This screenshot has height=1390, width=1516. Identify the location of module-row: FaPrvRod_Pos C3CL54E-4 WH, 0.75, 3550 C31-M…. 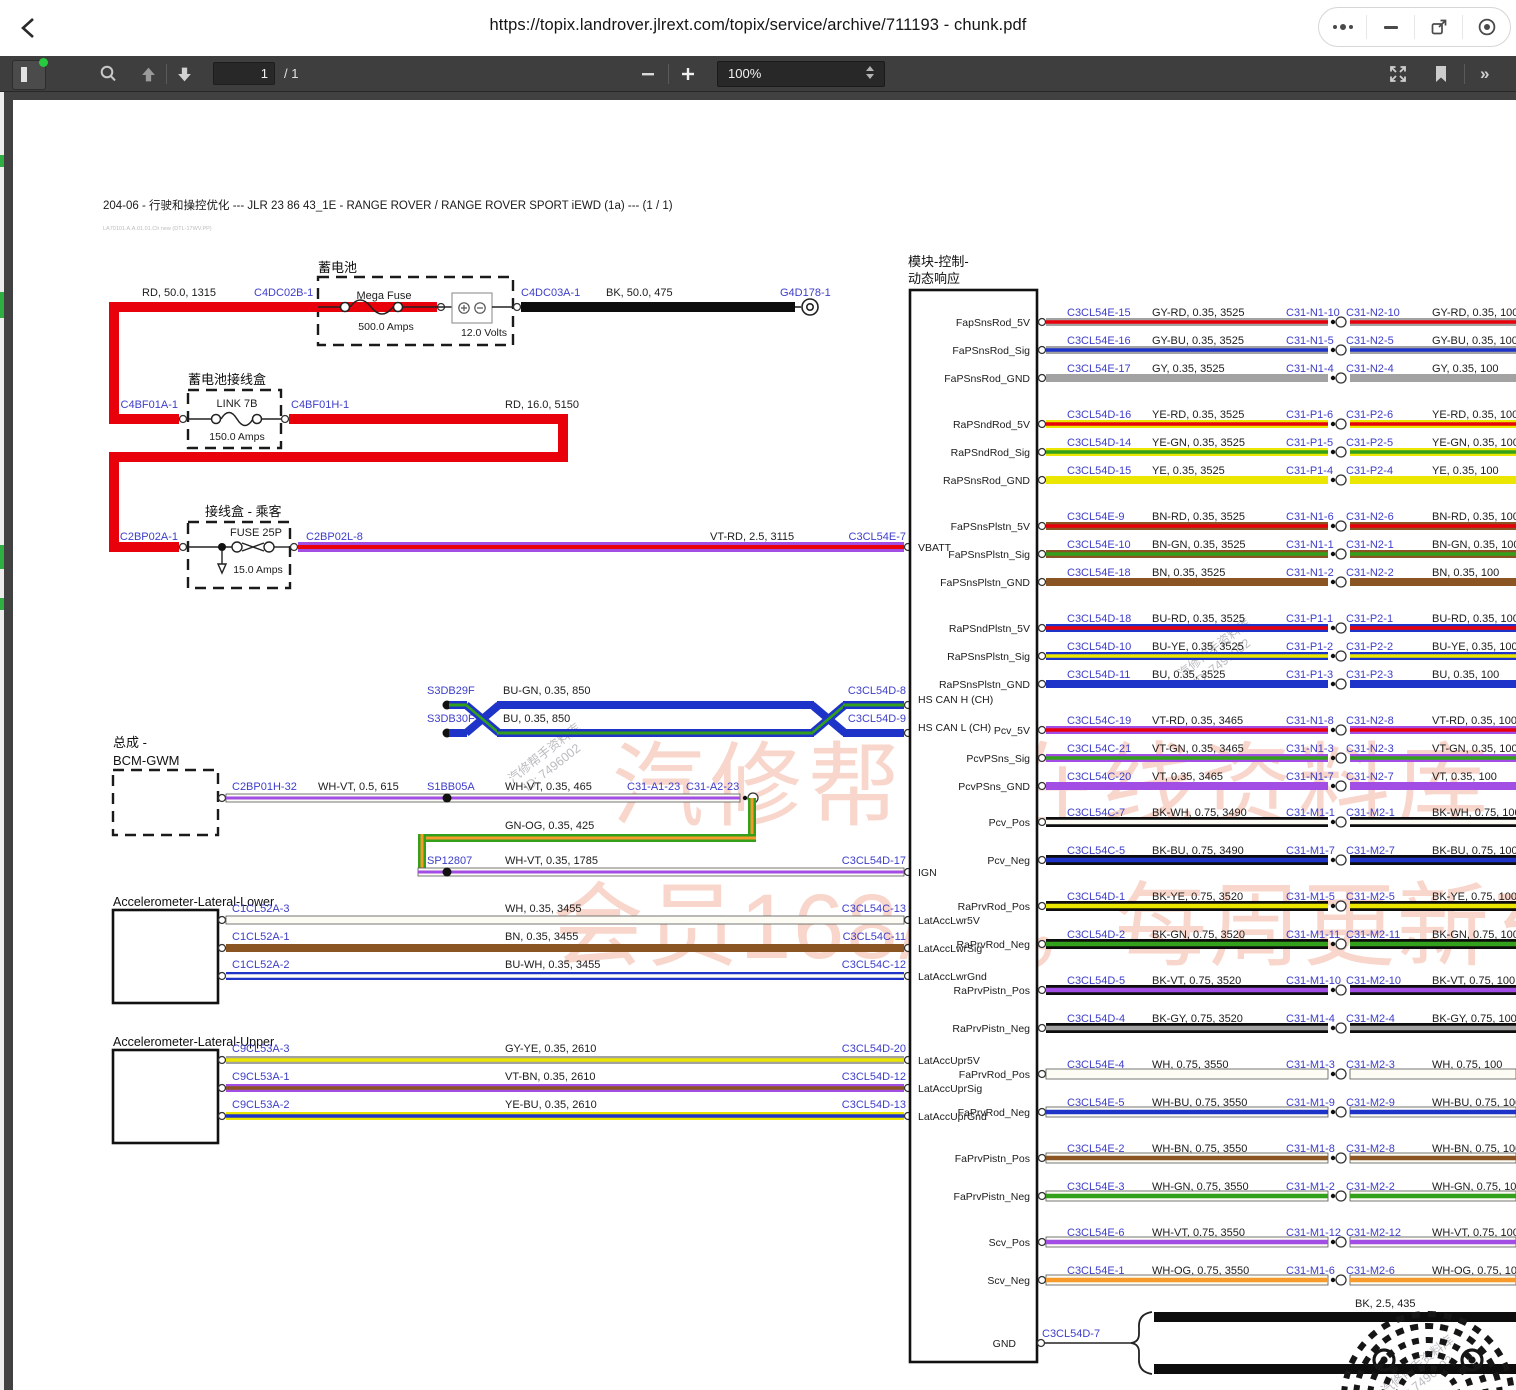
(1237, 1070).